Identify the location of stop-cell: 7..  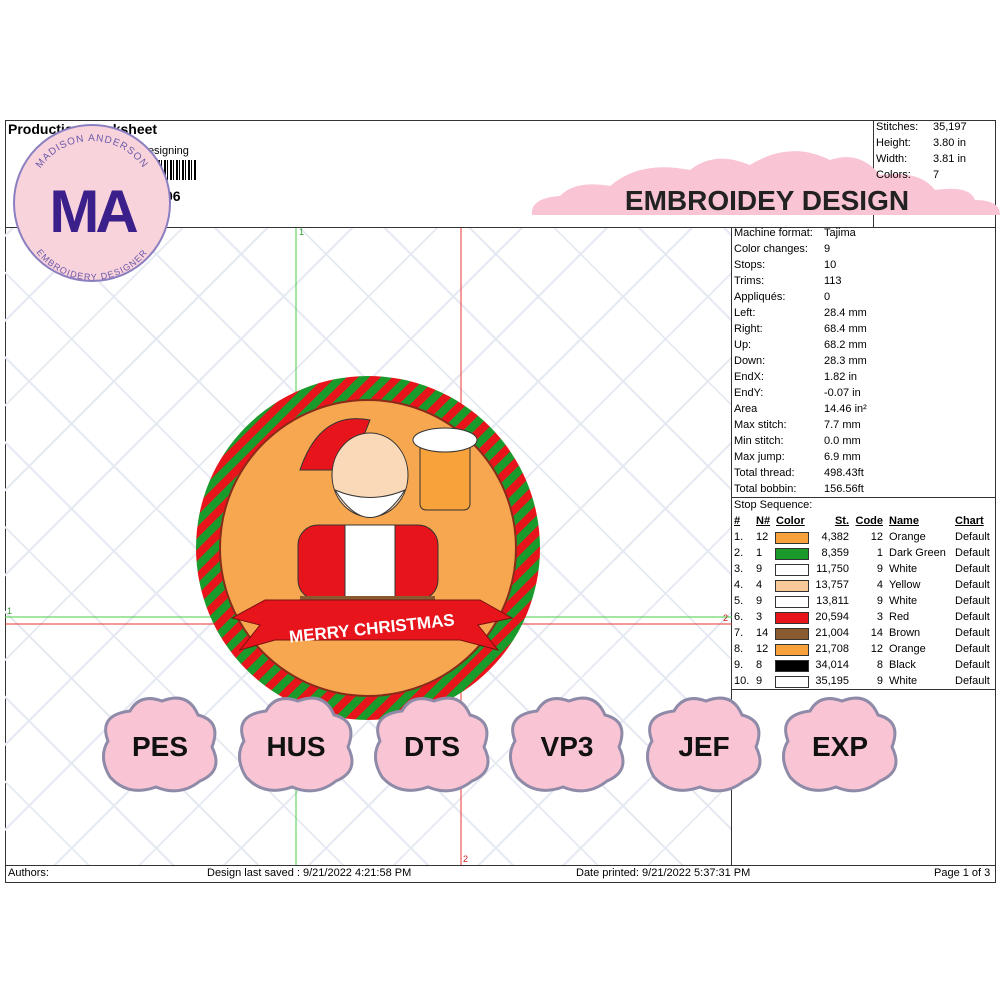
(739, 633).